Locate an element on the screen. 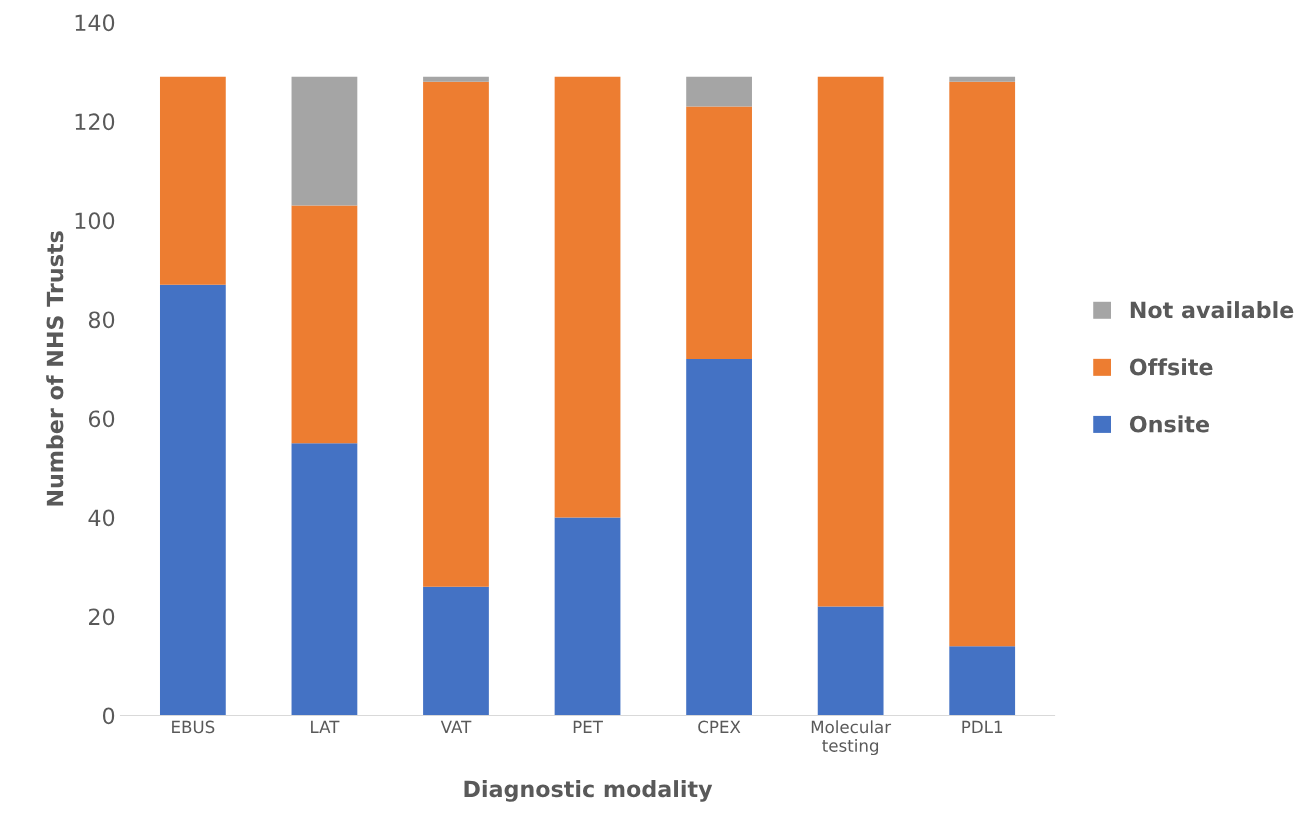 This screenshot has height=830, width=1310. y-tick-label: 40 is located at coordinates (101, 518).